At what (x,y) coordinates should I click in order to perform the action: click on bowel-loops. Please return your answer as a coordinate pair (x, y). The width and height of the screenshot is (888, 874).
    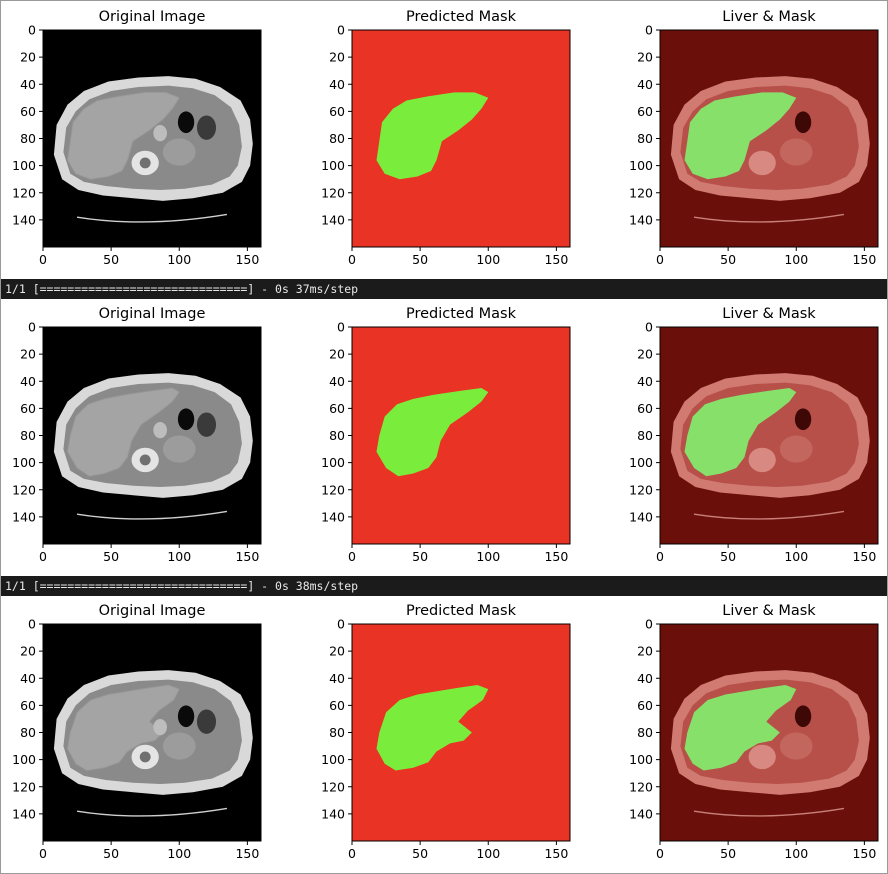
    Looking at the image, I should click on (206, 424).